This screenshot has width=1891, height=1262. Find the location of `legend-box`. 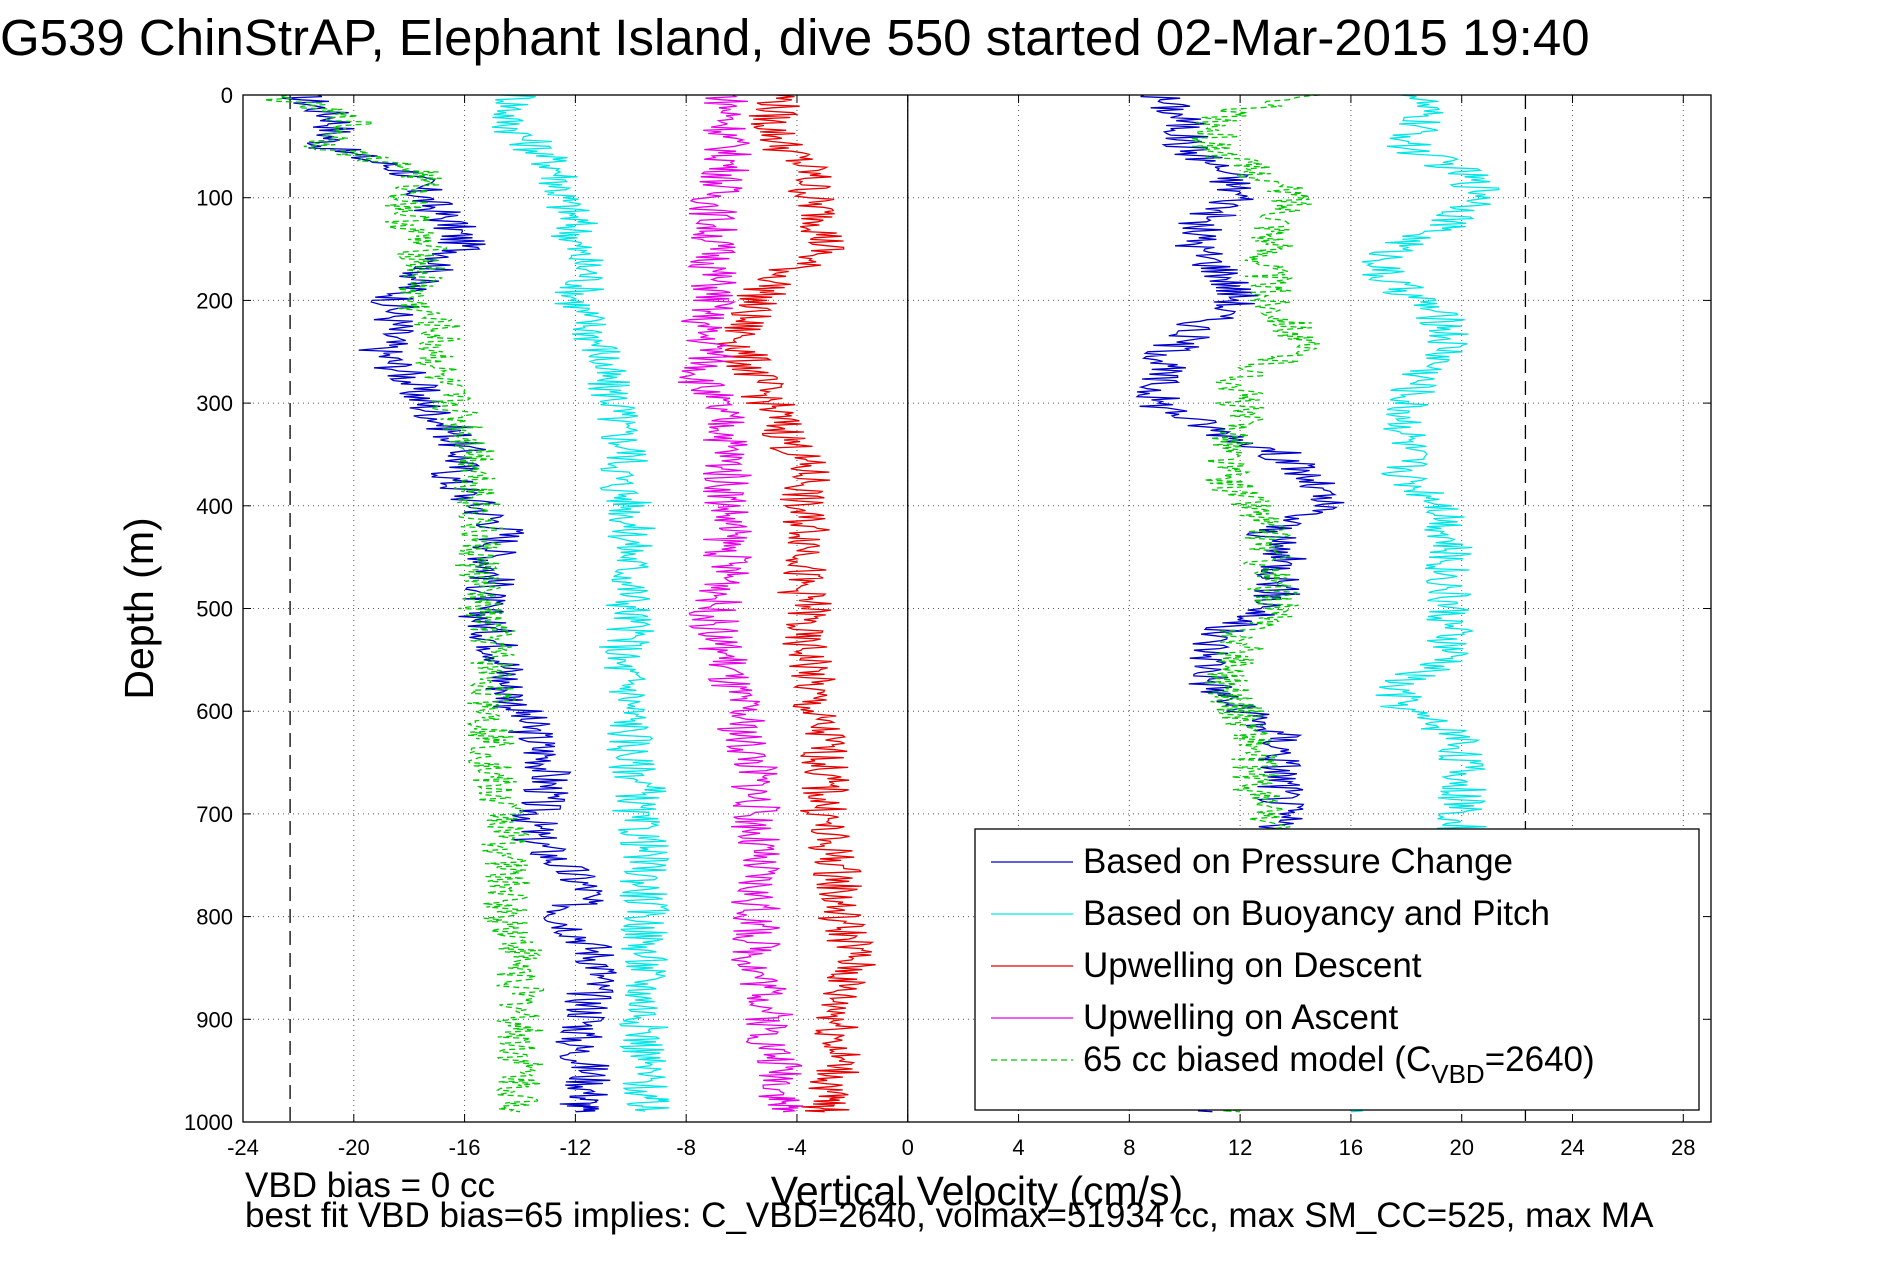

legend-box is located at coordinates (1337, 969).